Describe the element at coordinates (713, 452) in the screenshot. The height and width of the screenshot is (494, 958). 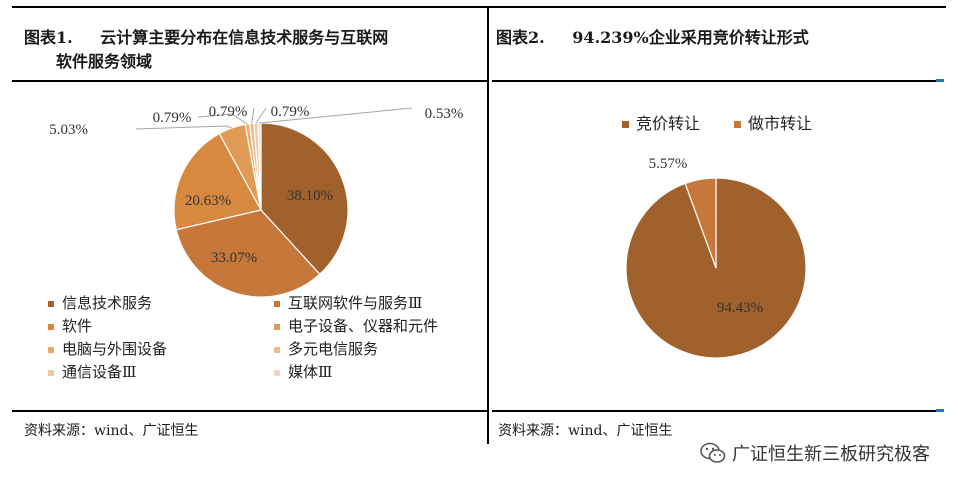
I see `wechat-icon` at that location.